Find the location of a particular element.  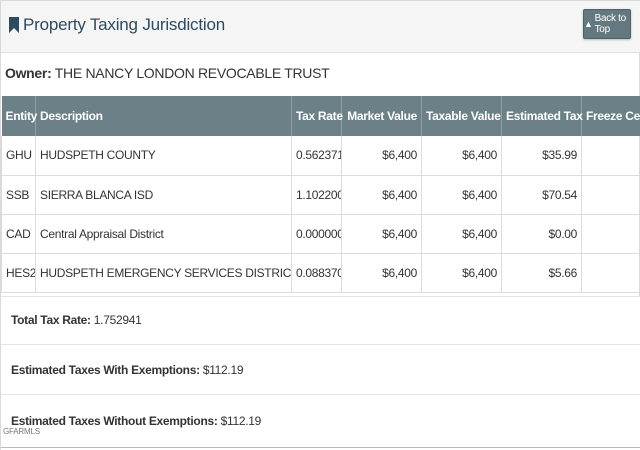

owner-line: Owner: THE NANCY LONDON REVOCABLE TRUST is located at coordinates (167, 73).